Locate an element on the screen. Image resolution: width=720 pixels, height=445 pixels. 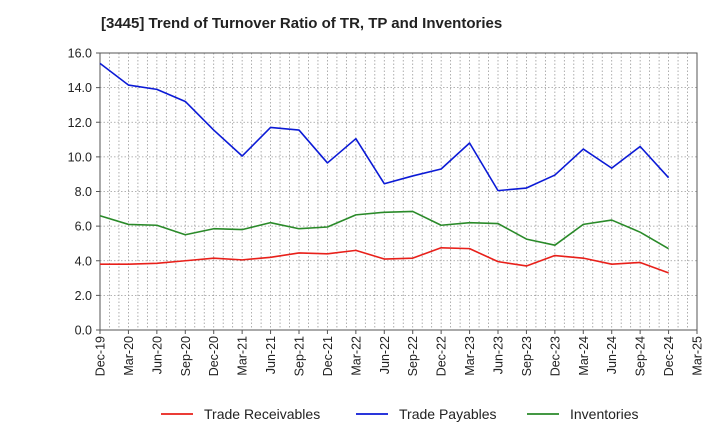
x-tick-label: Dec-24 is located at coordinates (669, 356).